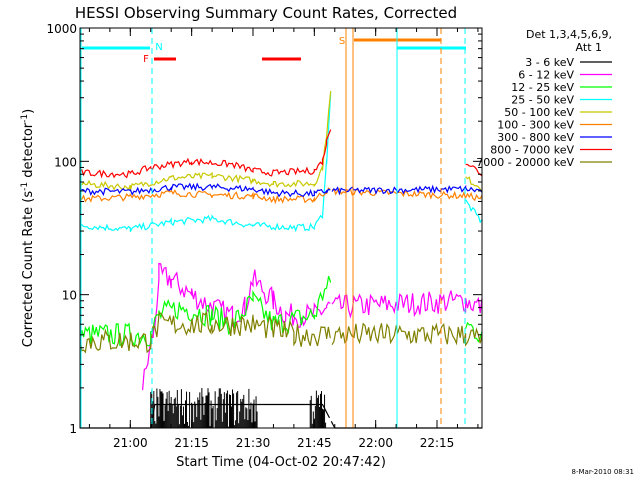  Describe the element at coordinates (281, 462) in the screenshot. I see `x-axis-label: Start Time (04-Oct-02 20:47:42)` at that location.